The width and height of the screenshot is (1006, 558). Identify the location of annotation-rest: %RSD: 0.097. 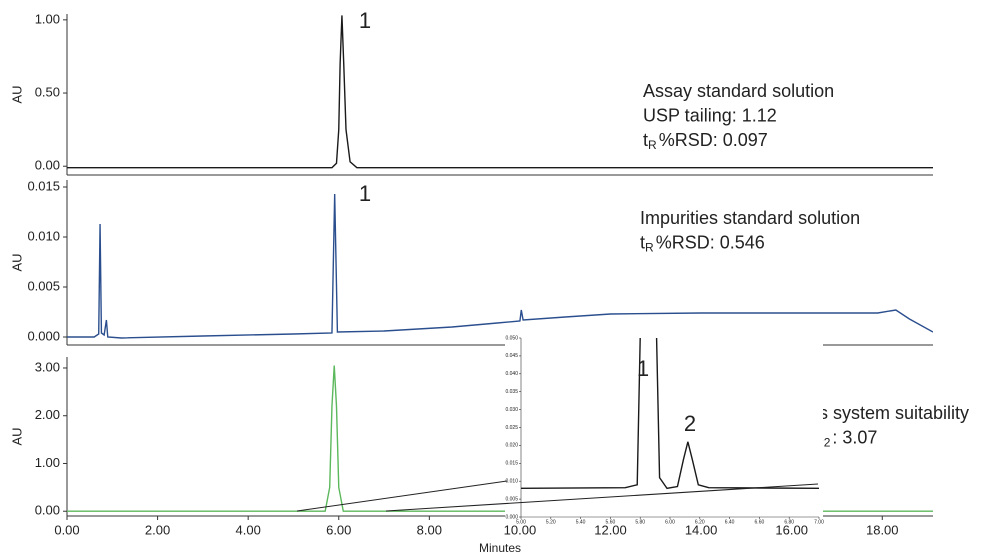
(713, 140).